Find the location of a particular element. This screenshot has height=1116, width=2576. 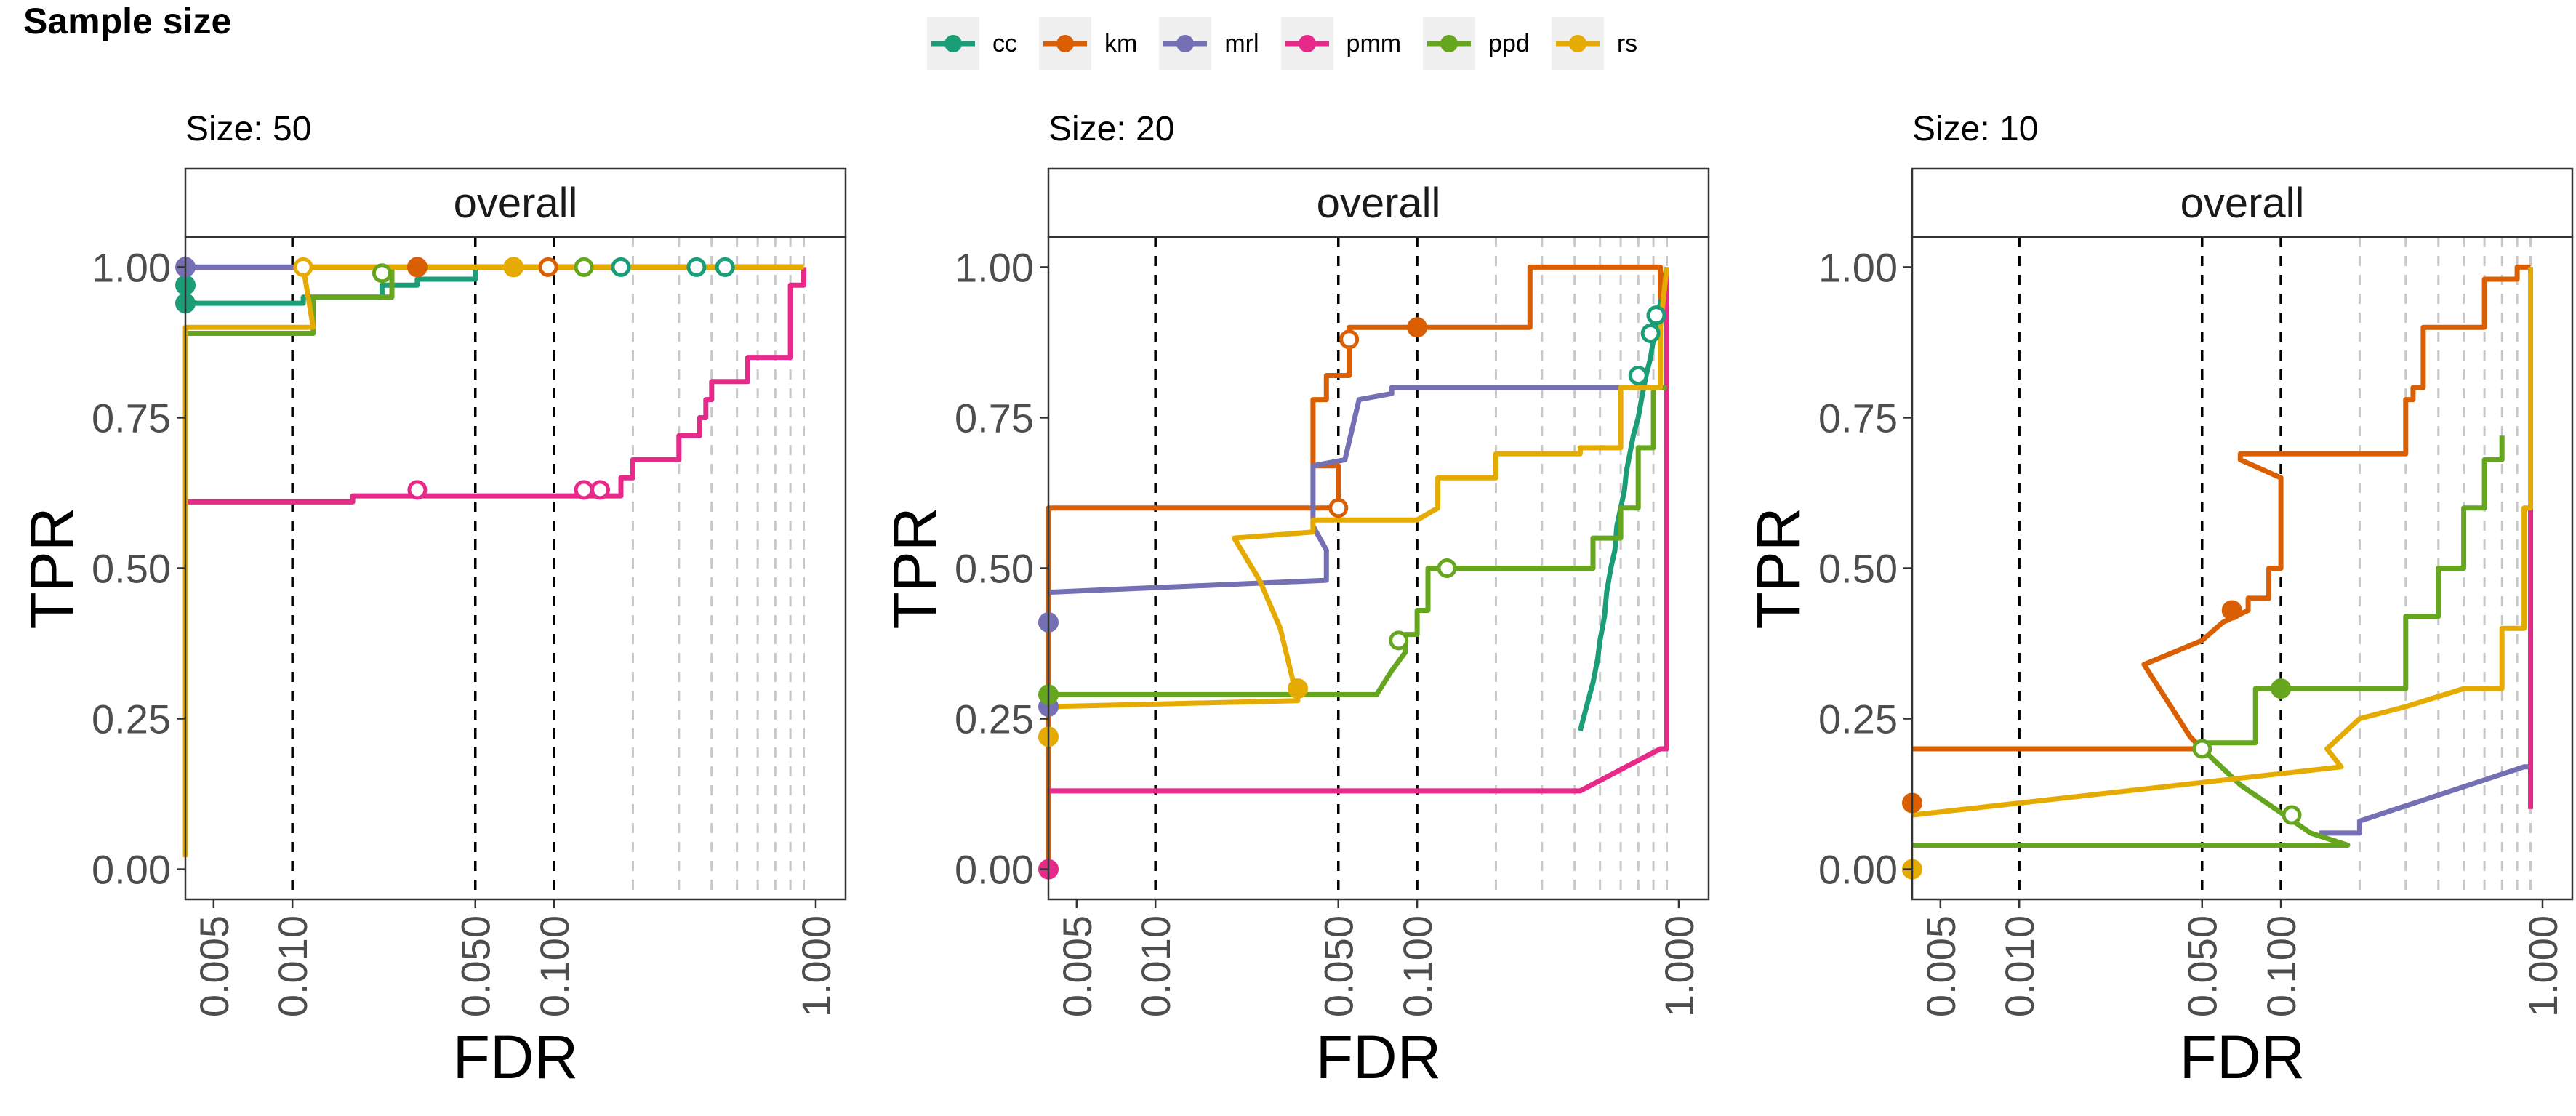

legend-item-km: km is located at coordinates (1088, 43).